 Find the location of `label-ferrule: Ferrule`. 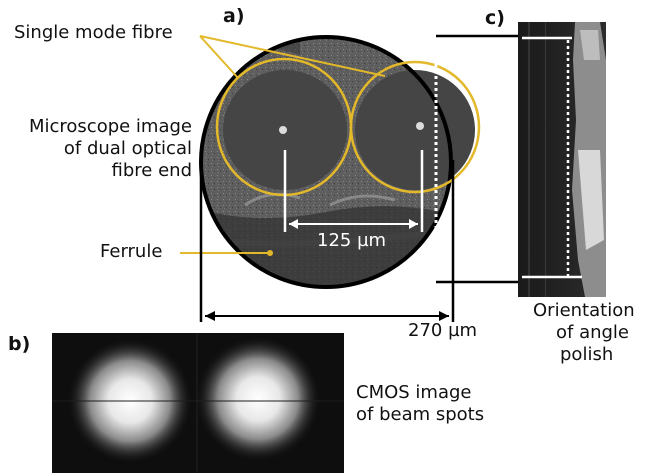

label-ferrule: Ferrule is located at coordinates (131, 251).